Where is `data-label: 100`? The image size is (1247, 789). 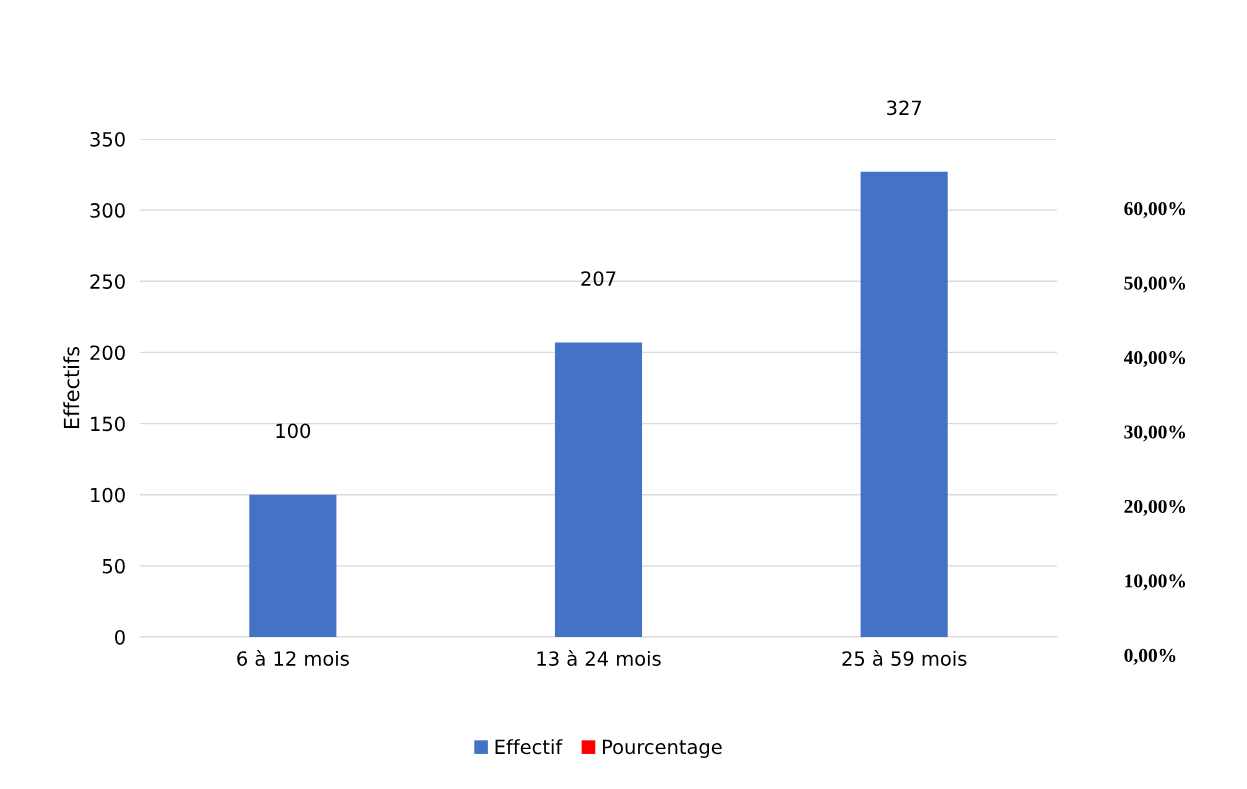 data-label: 100 is located at coordinates (293, 431).